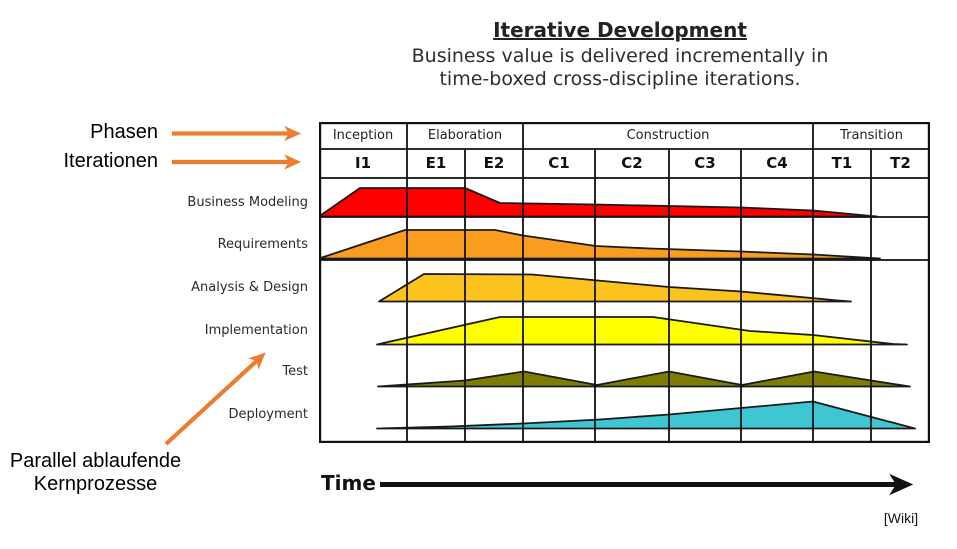 This screenshot has width=957, height=549. What do you see at coordinates (620, 30) in the screenshot?
I see `diagram-title: Iterative Development` at bounding box center [620, 30].